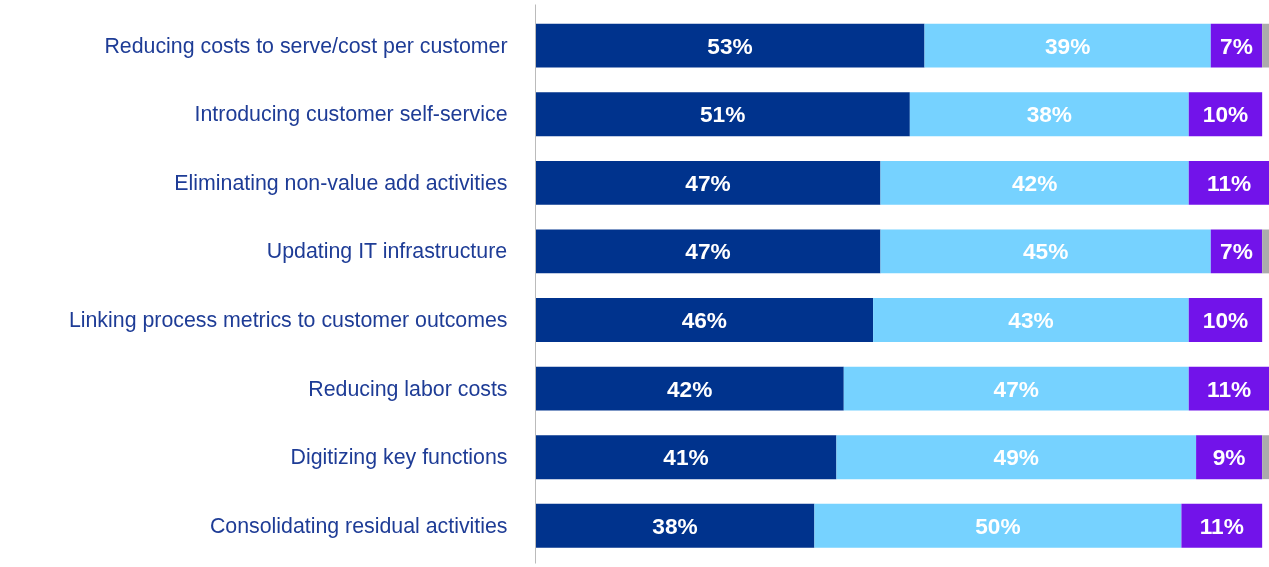 This screenshot has height=567, width=1269. I want to click on y-tick-label: Reducing costs to serve/cost per customer, so click(306, 45).